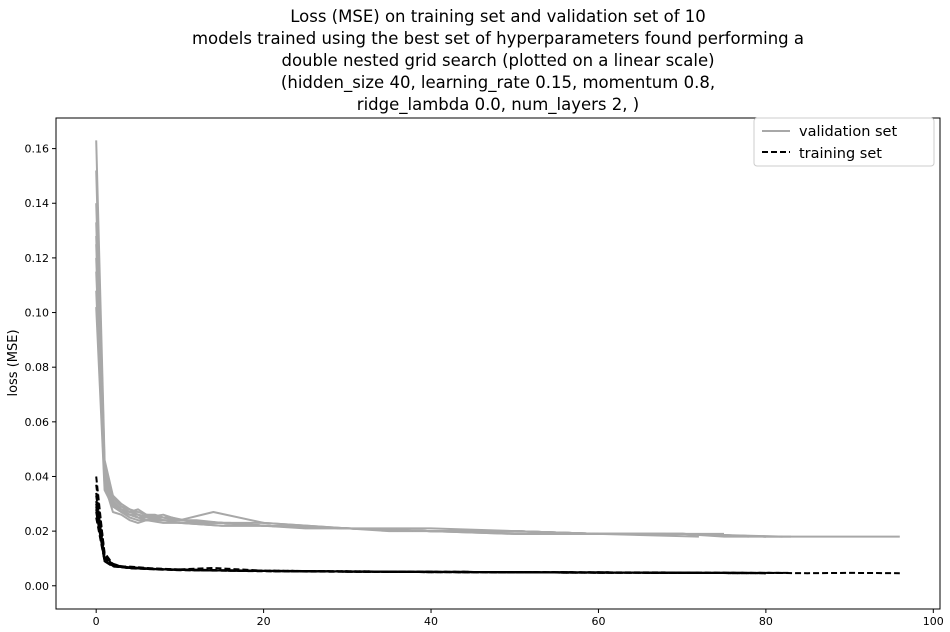  What do you see at coordinates (933, 621) in the screenshot?
I see `x-tick-label: 100` at bounding box center [933, 621].